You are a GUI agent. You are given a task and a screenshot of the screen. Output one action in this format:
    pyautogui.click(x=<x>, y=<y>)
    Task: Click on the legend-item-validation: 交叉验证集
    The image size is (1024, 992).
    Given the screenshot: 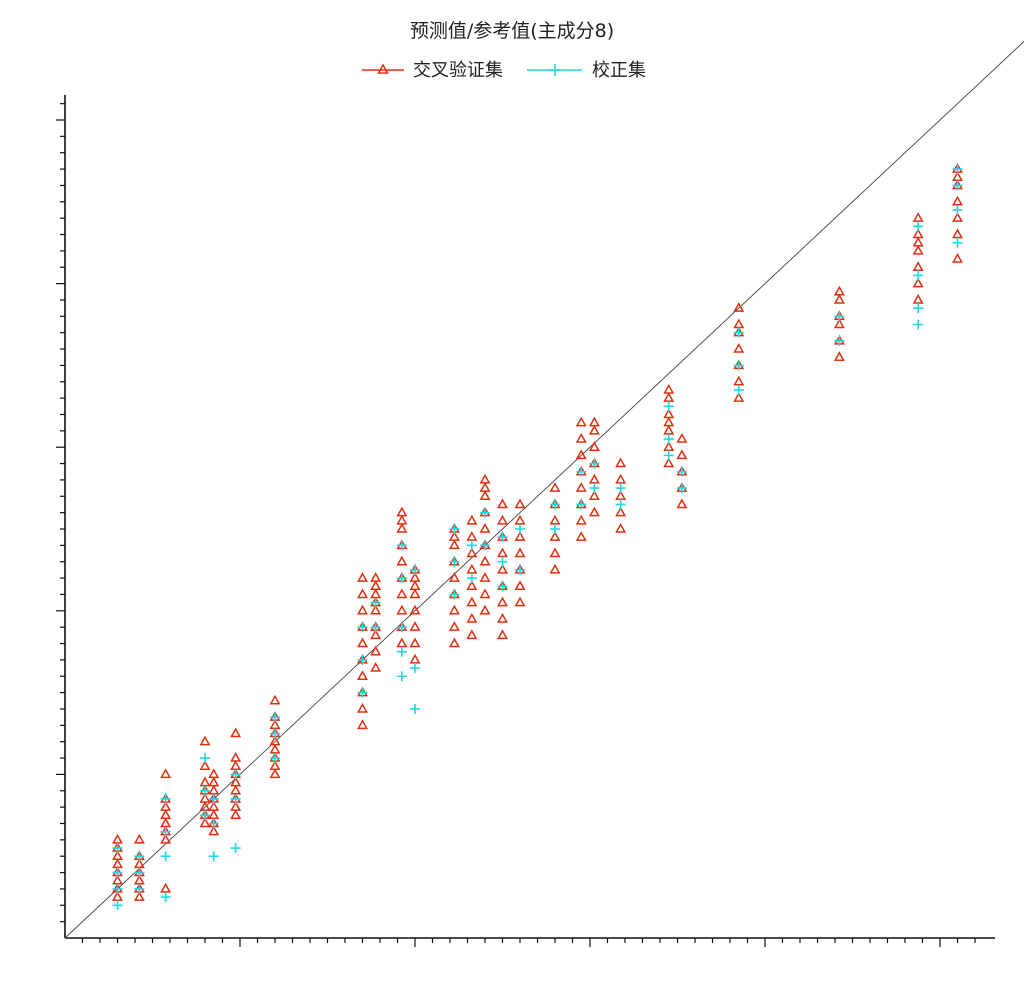 What is the action you would take?
    pyautogui.click(x=432, y=70)
    